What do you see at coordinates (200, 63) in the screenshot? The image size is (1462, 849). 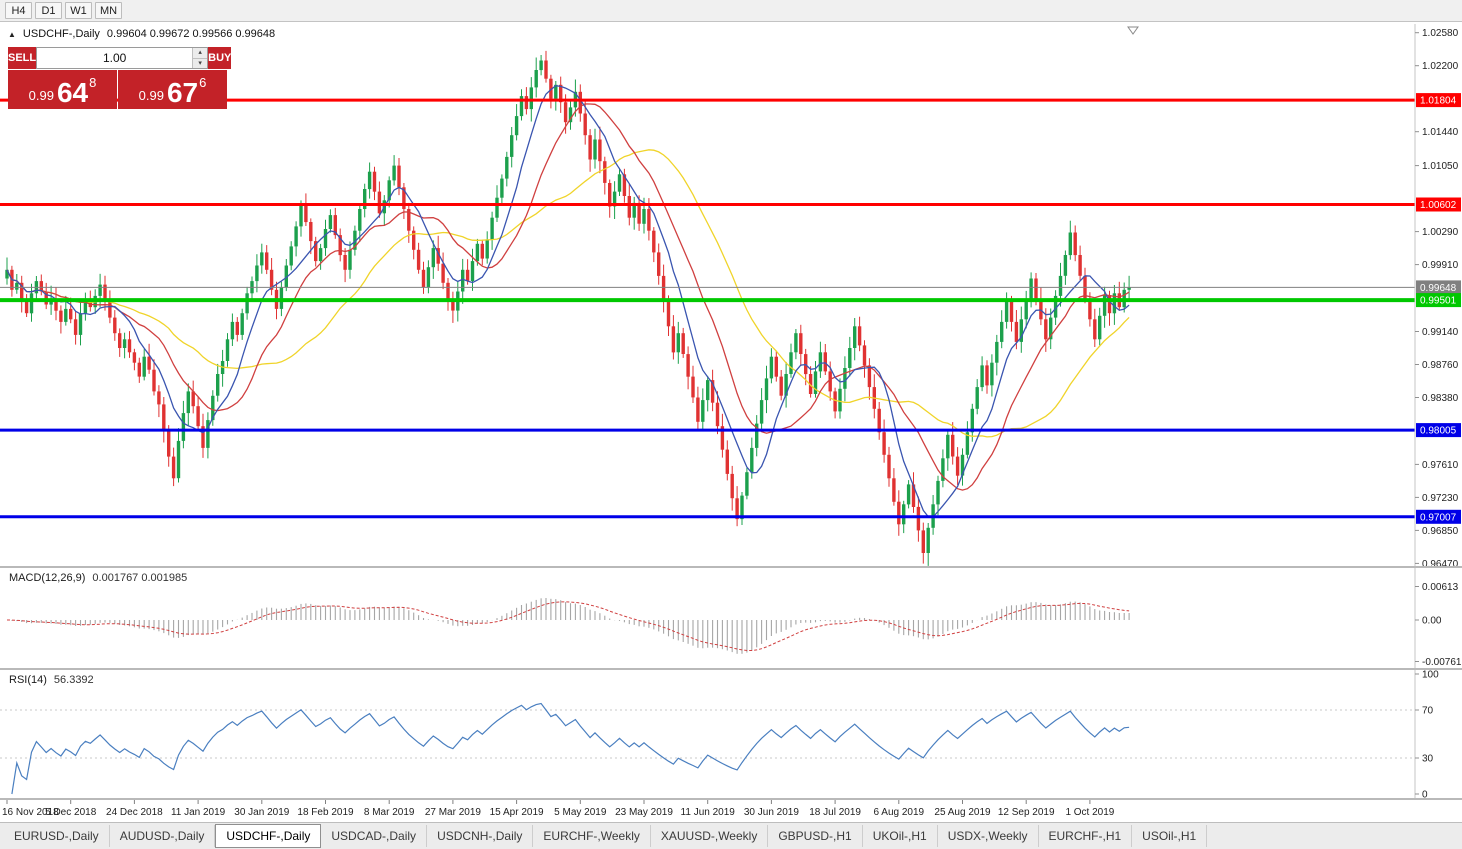 I see `volume-decrease-button: ▾` at bounding box center [200, 63].